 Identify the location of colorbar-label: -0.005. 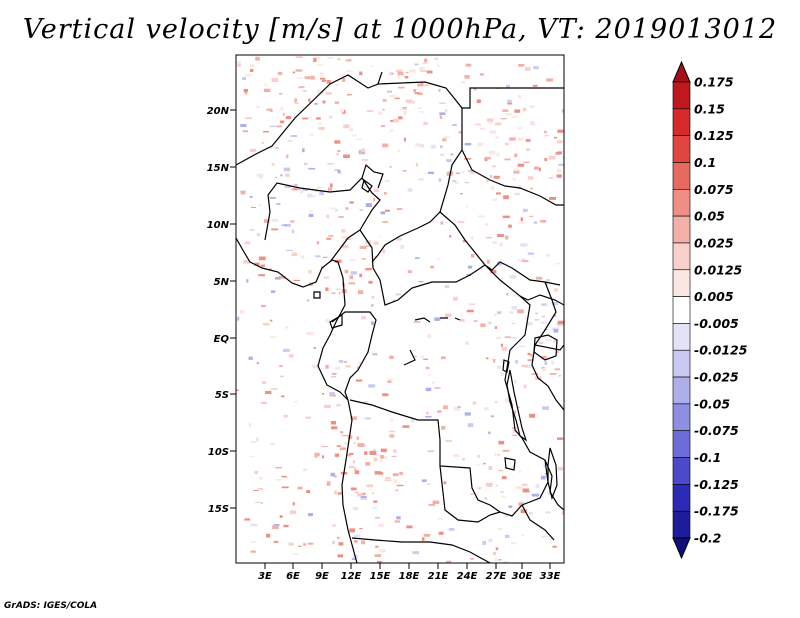
(716, 323).